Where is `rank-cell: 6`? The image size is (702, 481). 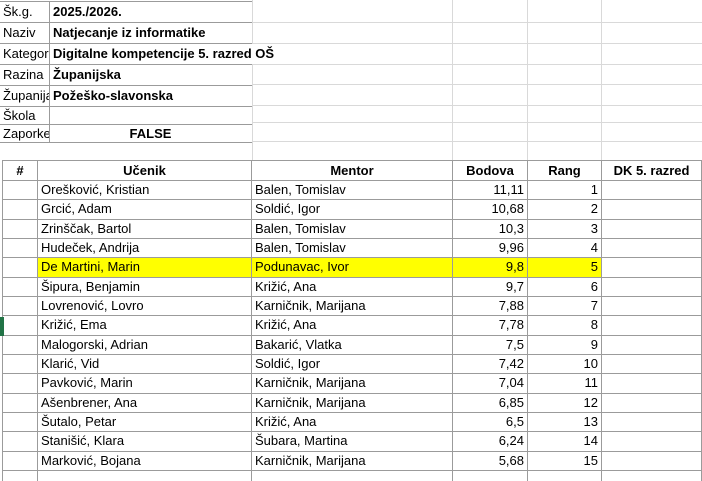
rank-cell: 6 is located at coordinates (564, 287).